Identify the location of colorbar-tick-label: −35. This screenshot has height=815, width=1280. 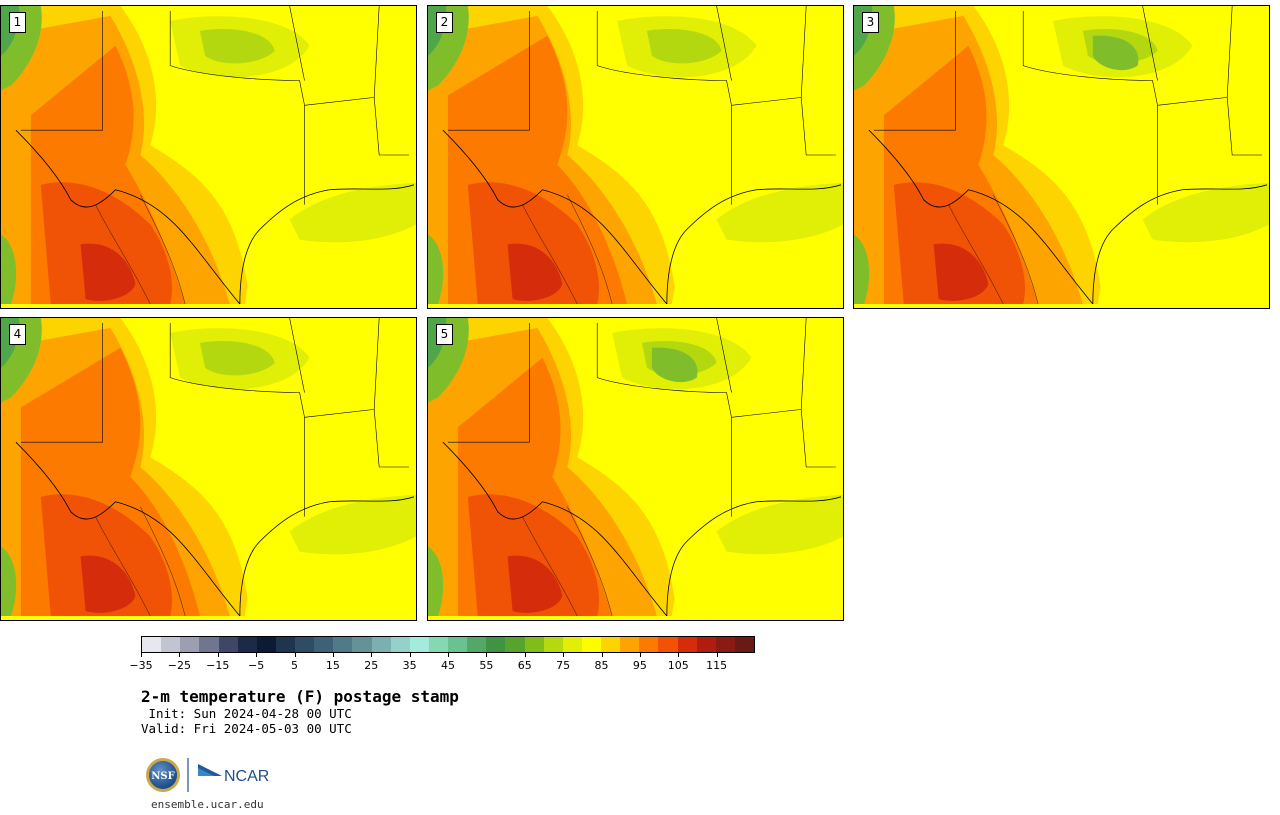
(141, 665).